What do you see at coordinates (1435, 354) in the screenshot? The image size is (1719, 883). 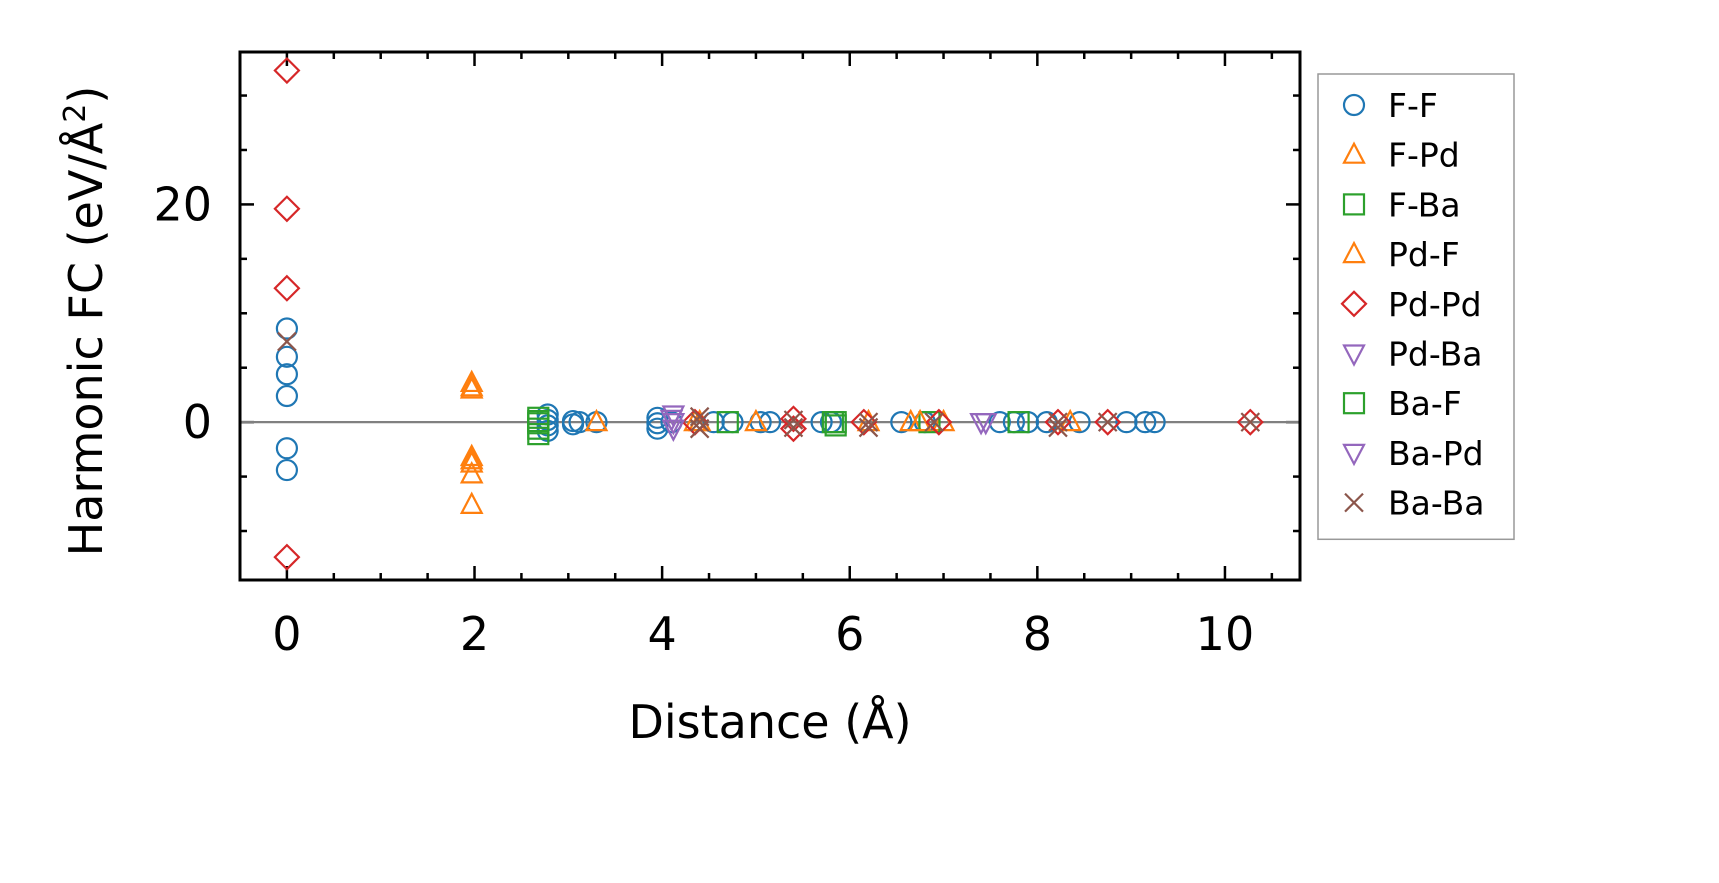 I see `legend-label: Pd-Ba` at bounding box center [1435, 354].